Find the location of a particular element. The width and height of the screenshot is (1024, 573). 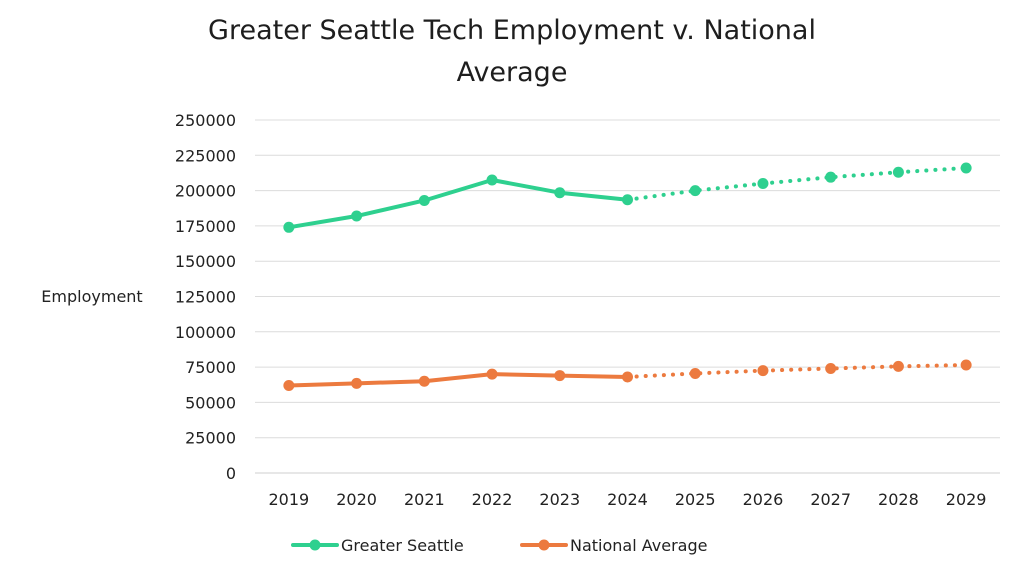

data-point-greater-seattle-2024 is located at coordinates (627, 200).